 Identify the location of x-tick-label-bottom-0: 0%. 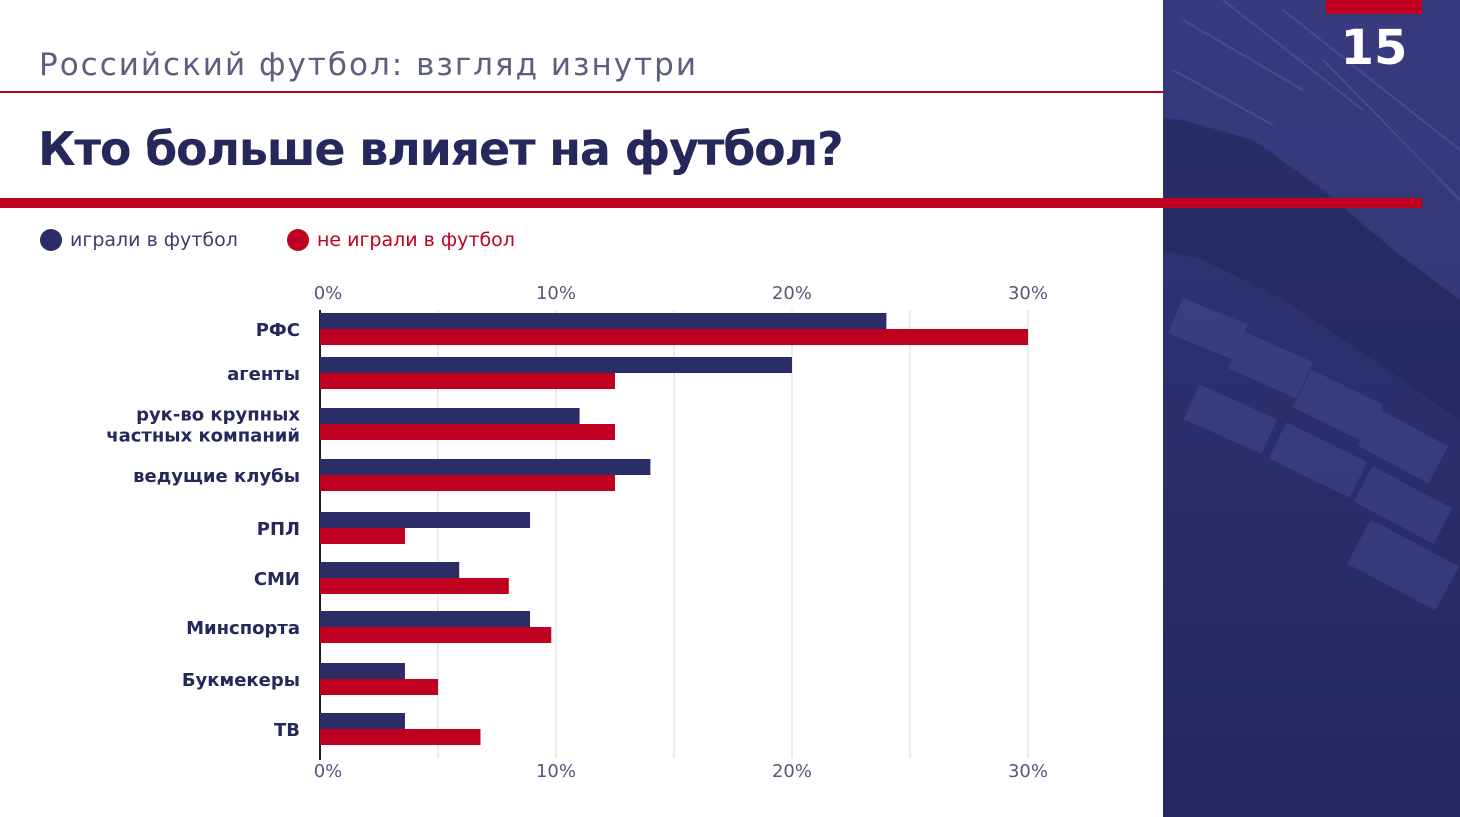
(328, 771).